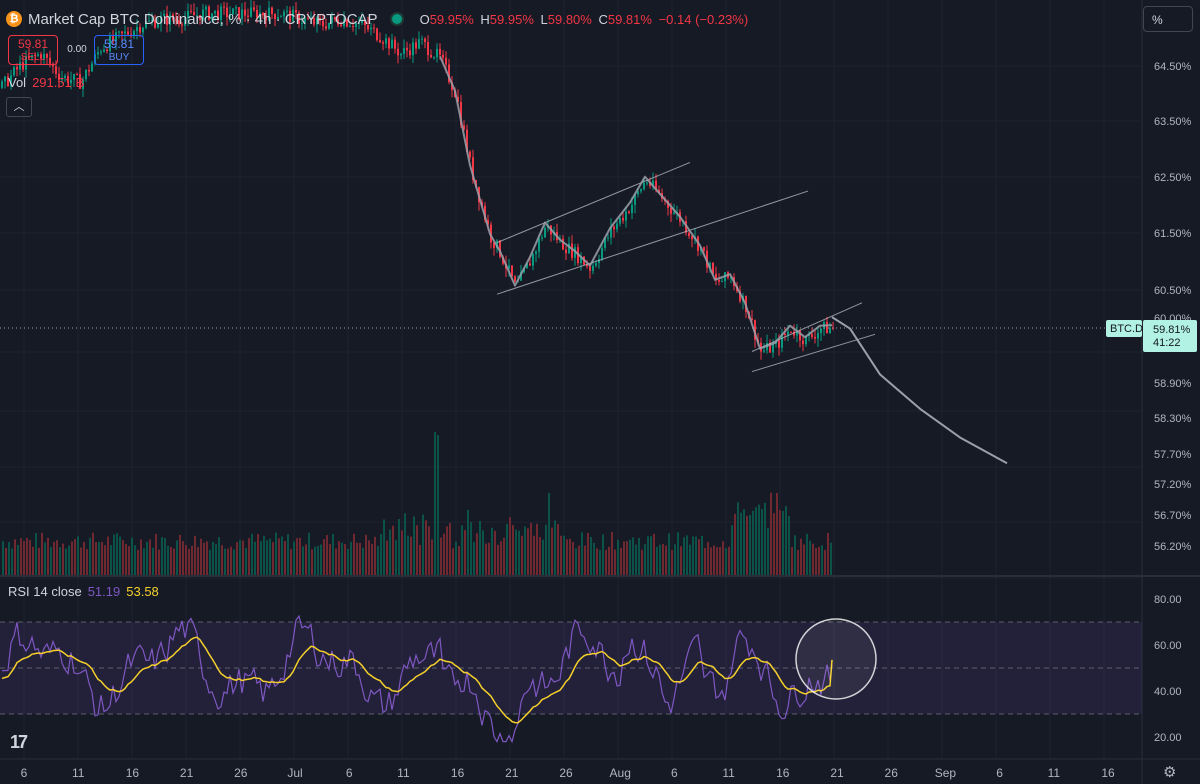 The image size is (1200, 784). What do you see at coordinates (1167, 343) in the screenshot?
I see `price-tag-countdown: 41:22` at bounding box center [1167, 343].